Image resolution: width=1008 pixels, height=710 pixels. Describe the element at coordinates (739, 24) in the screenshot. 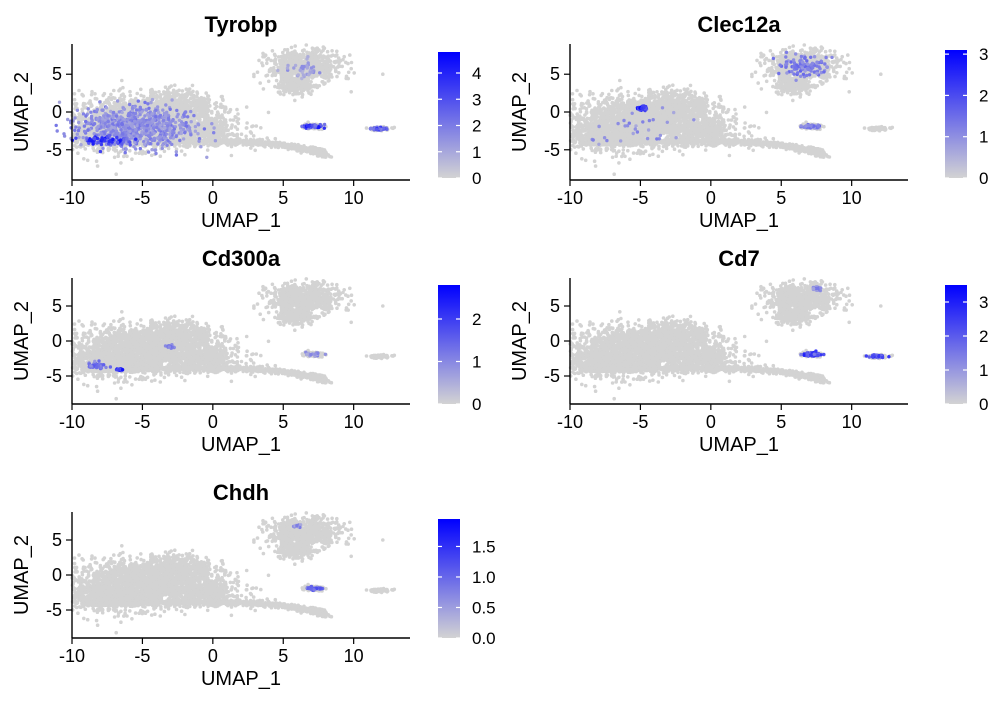

I see `plot-title: Clec12a` at that location.